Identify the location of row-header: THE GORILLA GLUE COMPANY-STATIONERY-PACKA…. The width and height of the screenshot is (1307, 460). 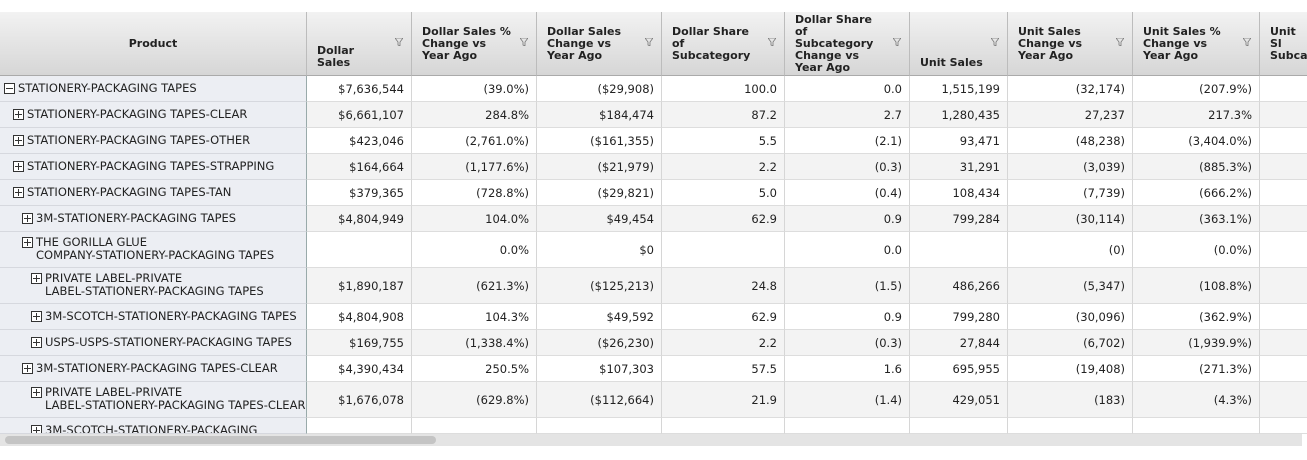
(153, 250).